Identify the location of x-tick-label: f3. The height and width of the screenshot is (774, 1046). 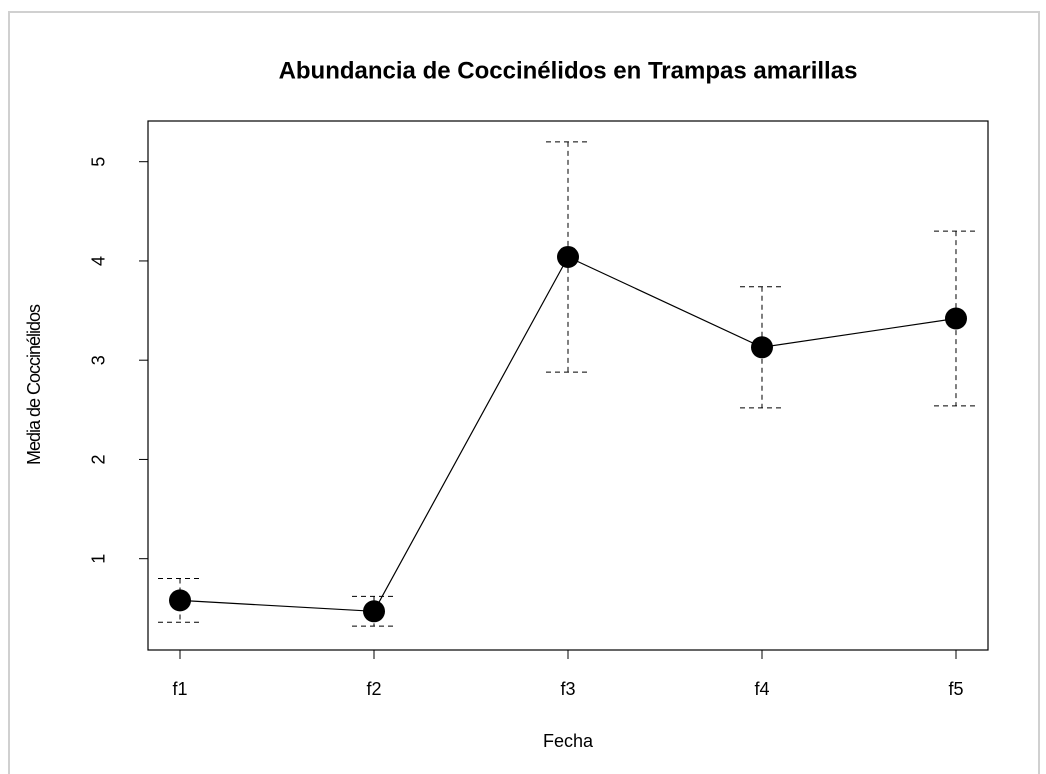
(567, 689).